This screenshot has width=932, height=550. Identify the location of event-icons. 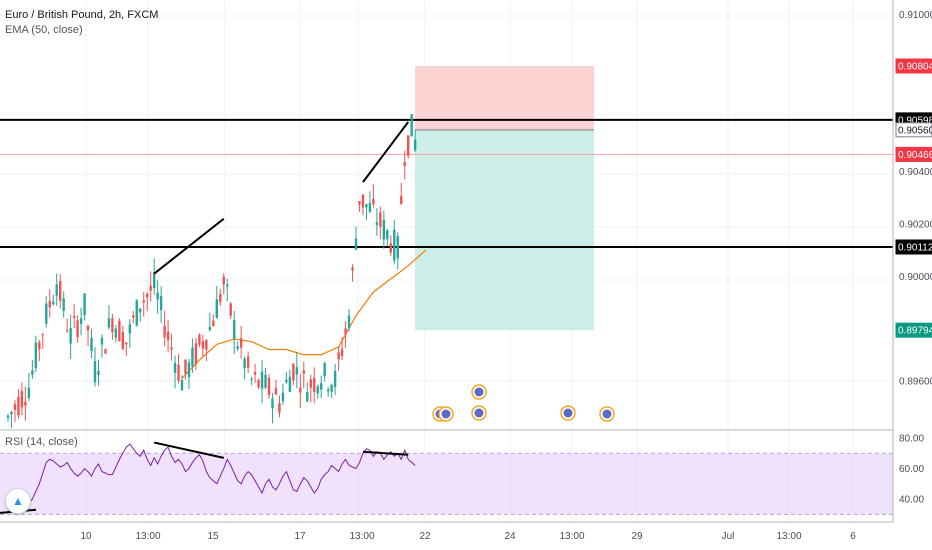
(523, 403).